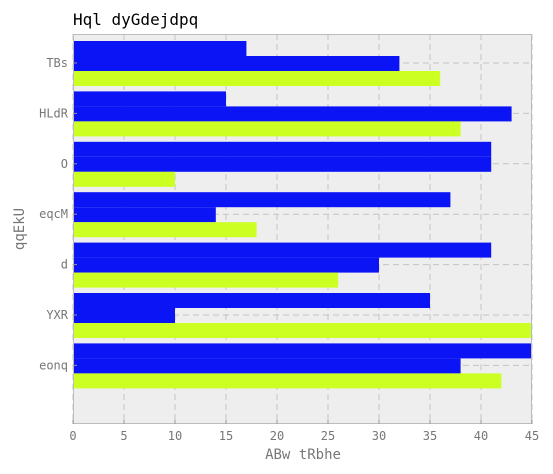  Describe the element at coordinates (532, 436) in the screenshot. I see `x-tick-label: 45` at that location.